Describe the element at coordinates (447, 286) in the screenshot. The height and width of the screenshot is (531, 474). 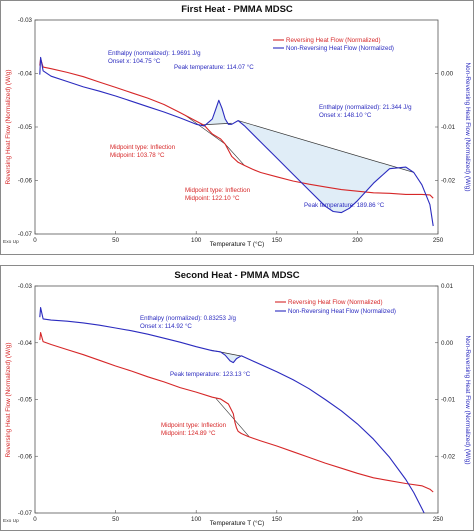
I see `y2-tick-label: 0.01` at that location.